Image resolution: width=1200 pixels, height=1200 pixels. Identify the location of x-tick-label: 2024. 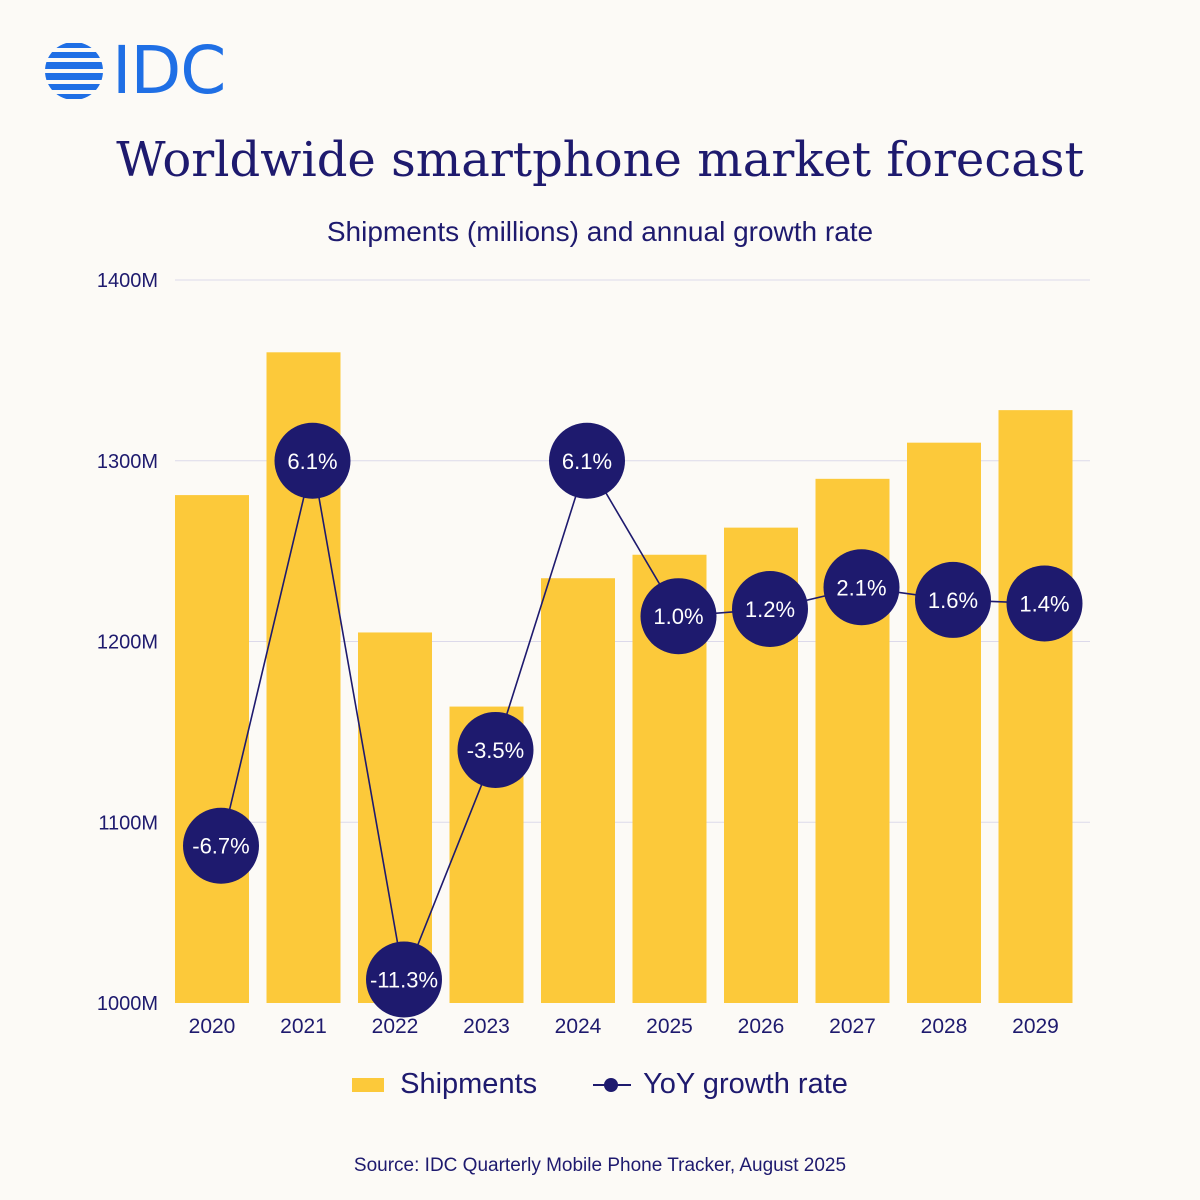
(578, 1026).